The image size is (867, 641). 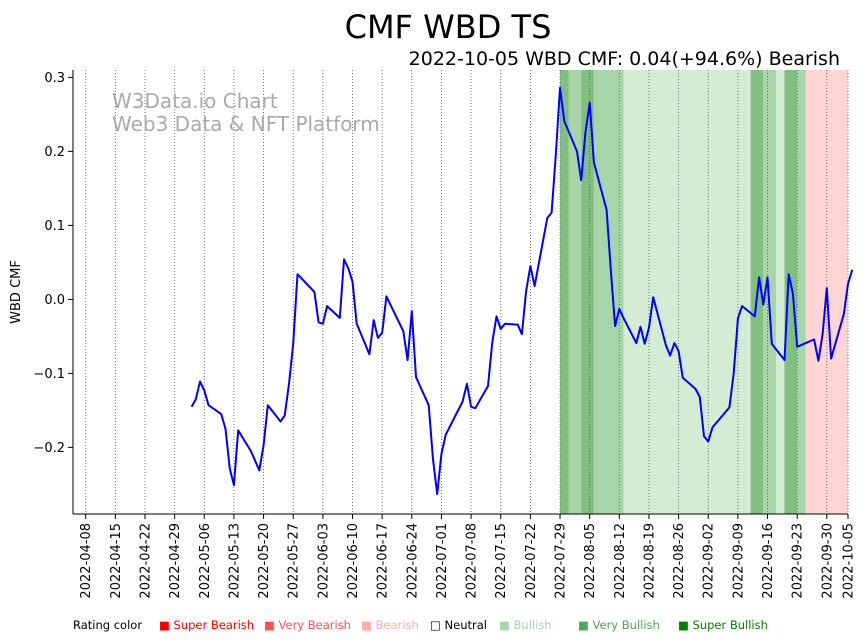 I want to click on chart-title: CMF WBD TS, so click(x=448, y=27).